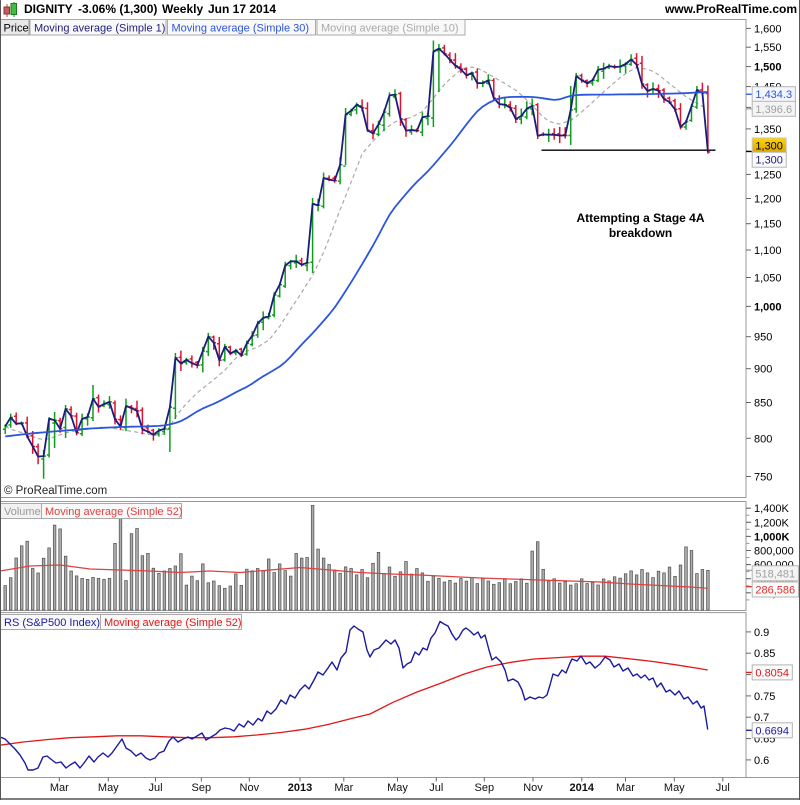 The image size is (800, 805). I want to click on svg-text: 2013, so click(300, 788).